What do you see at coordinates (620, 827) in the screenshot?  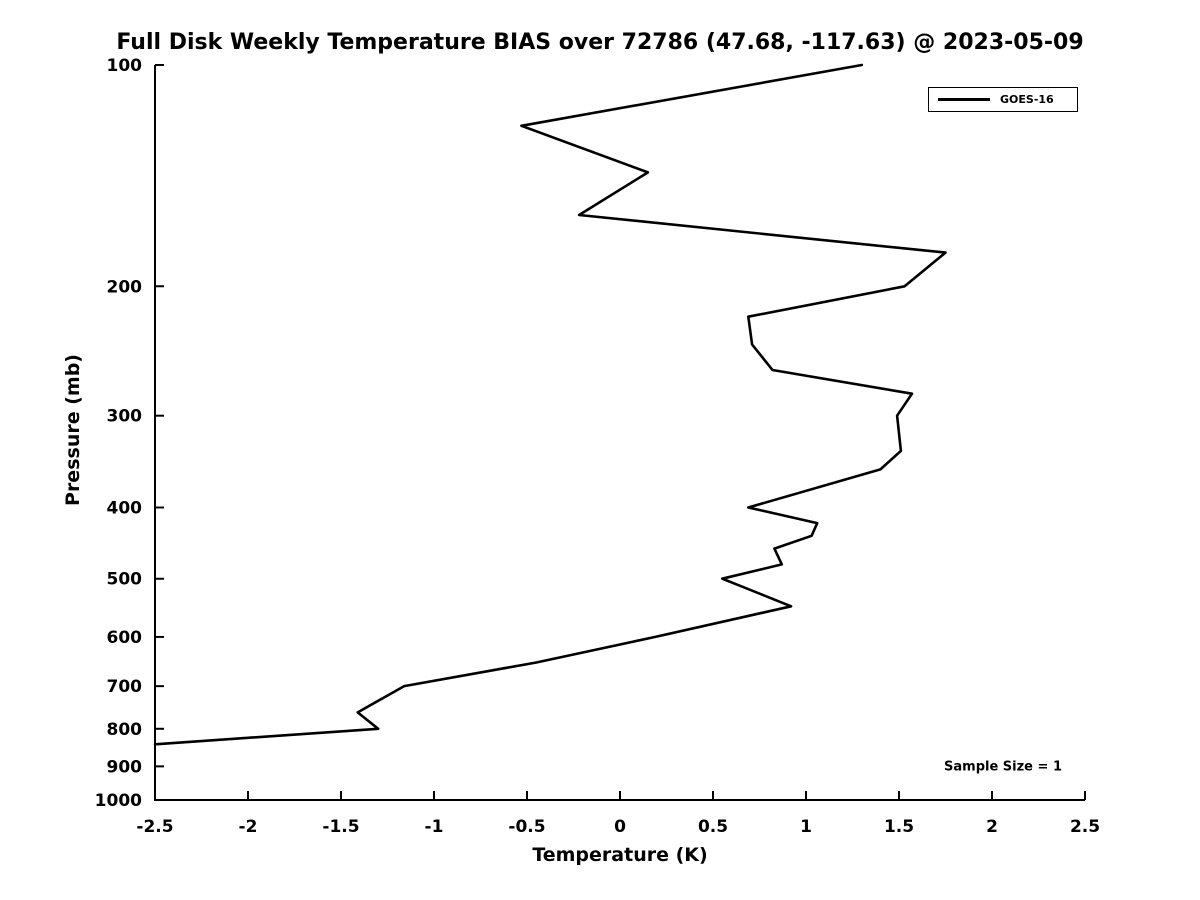 I see `x-tick-label: 0` at bounding box center [620, 827].